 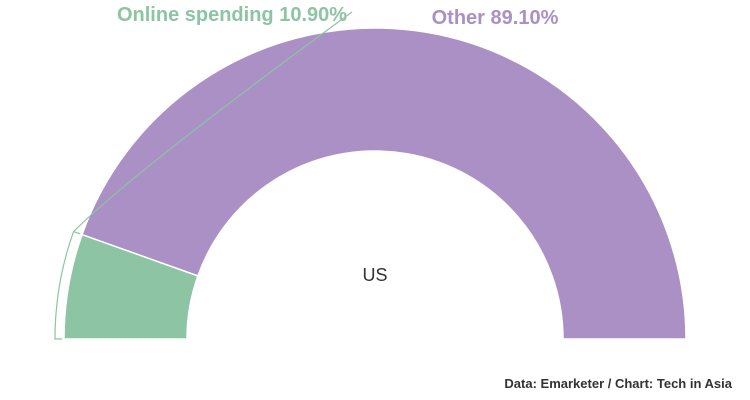 What do you see at coordinates (374, 275) in the screenshot?
I see `center-label: US` at bounding box center [374, 275].